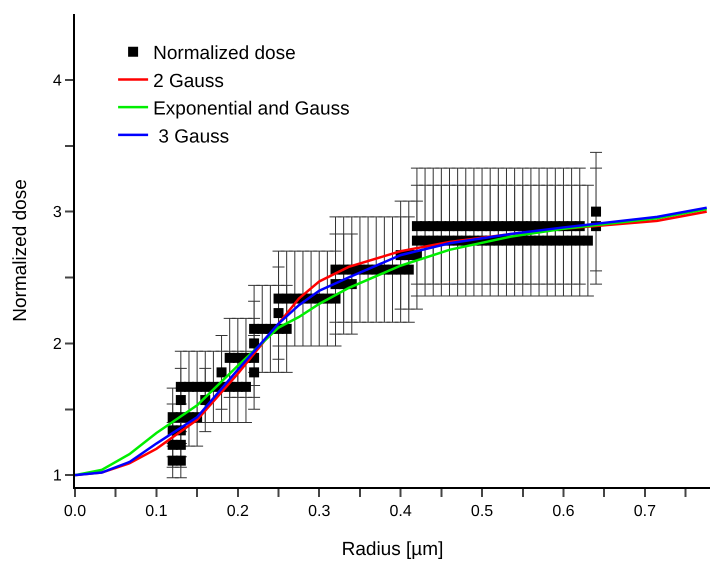 The image size is (710, 563). Describe the element at coordinates (401, 511) in the screenshot. I see `x-tick-label: 0.4` at that location.